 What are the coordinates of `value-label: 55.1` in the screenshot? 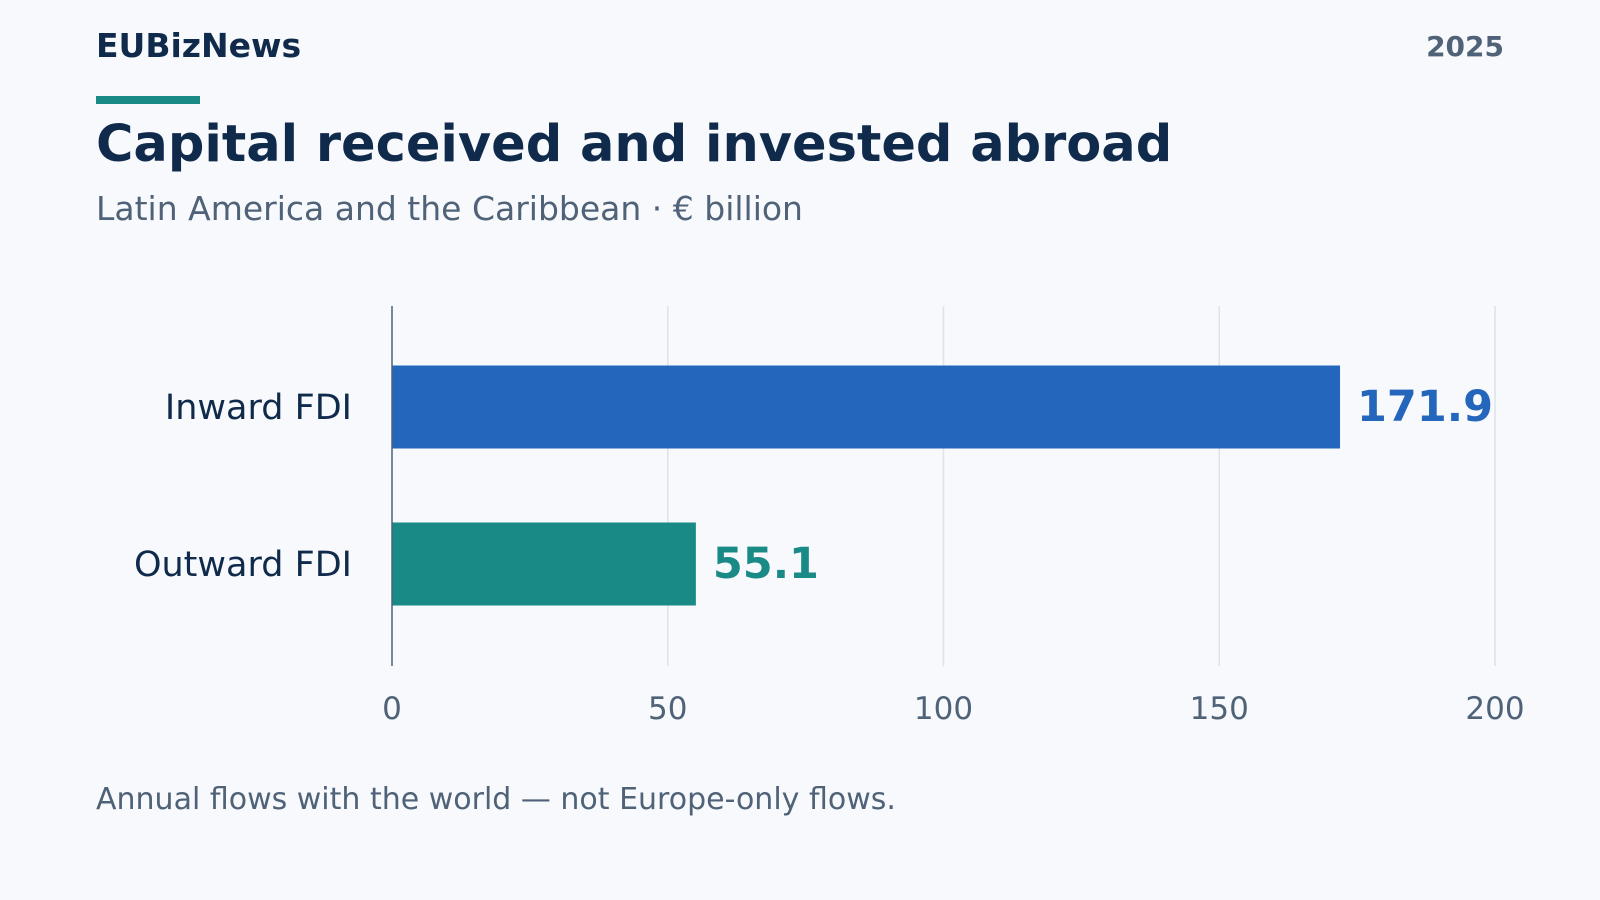 It's located at (766, 564).